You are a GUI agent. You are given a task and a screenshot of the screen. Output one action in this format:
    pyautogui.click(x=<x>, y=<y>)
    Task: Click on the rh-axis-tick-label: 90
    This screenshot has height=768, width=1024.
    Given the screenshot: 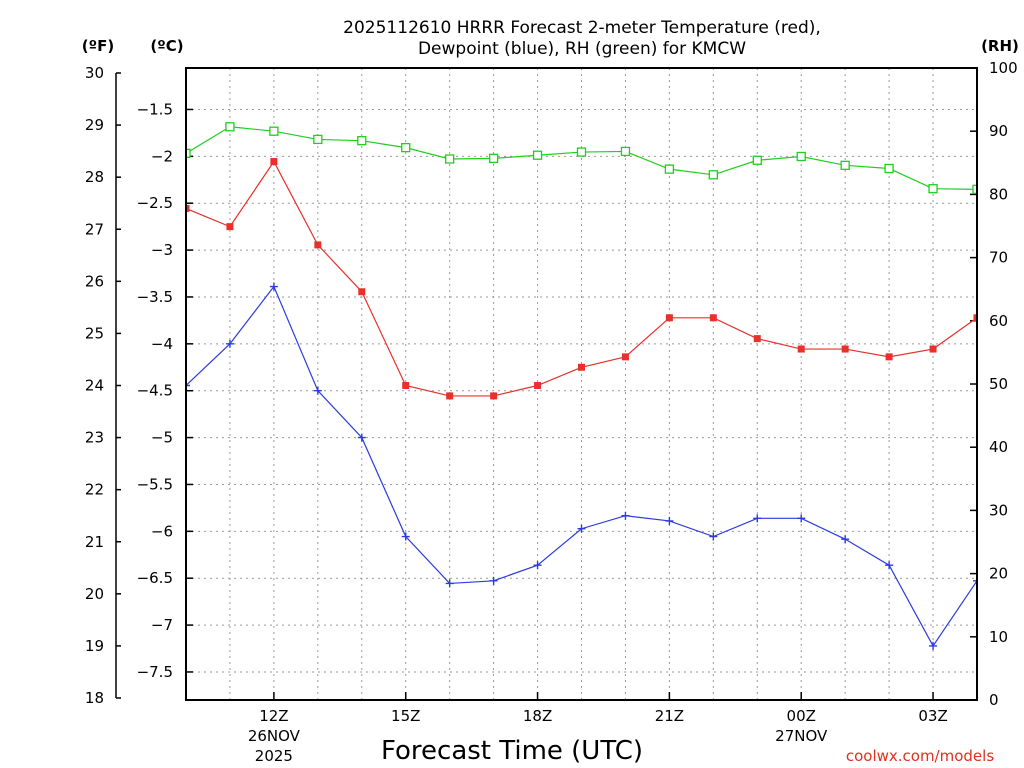 What is the action you would take?
    pyautogui.click(x=998, y=131)
    